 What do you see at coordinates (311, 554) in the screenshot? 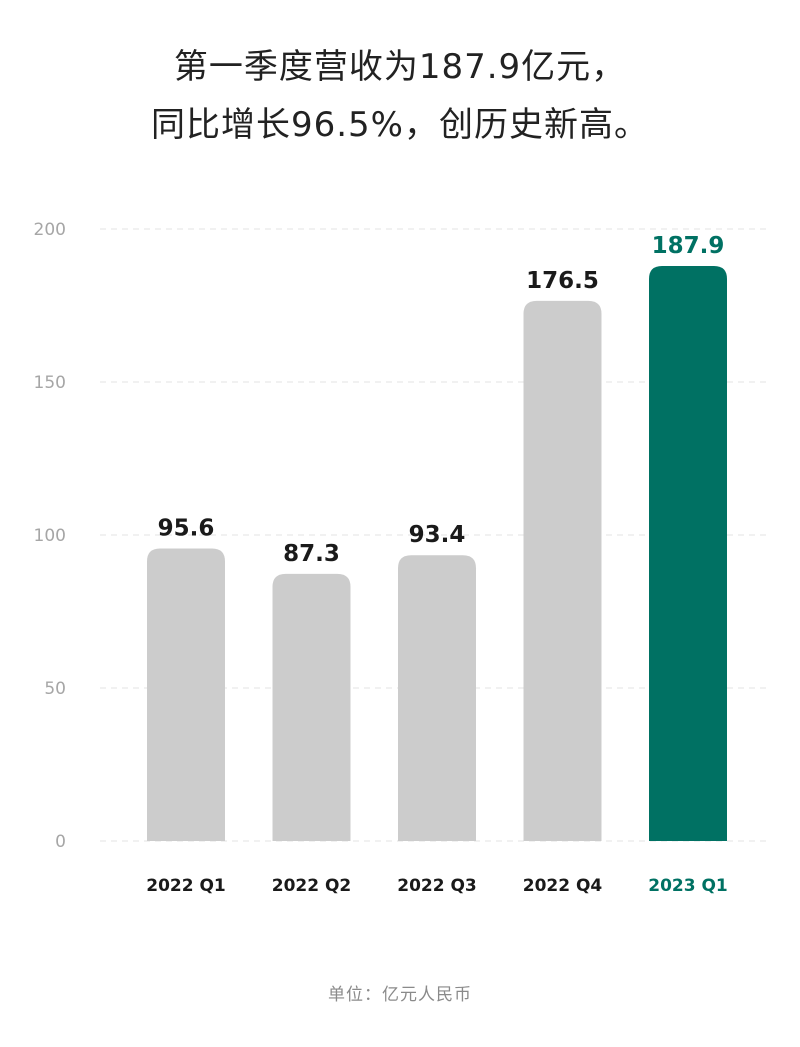
I see `value-label-2022-q2: 87.3` at bounding box center [311, 554].